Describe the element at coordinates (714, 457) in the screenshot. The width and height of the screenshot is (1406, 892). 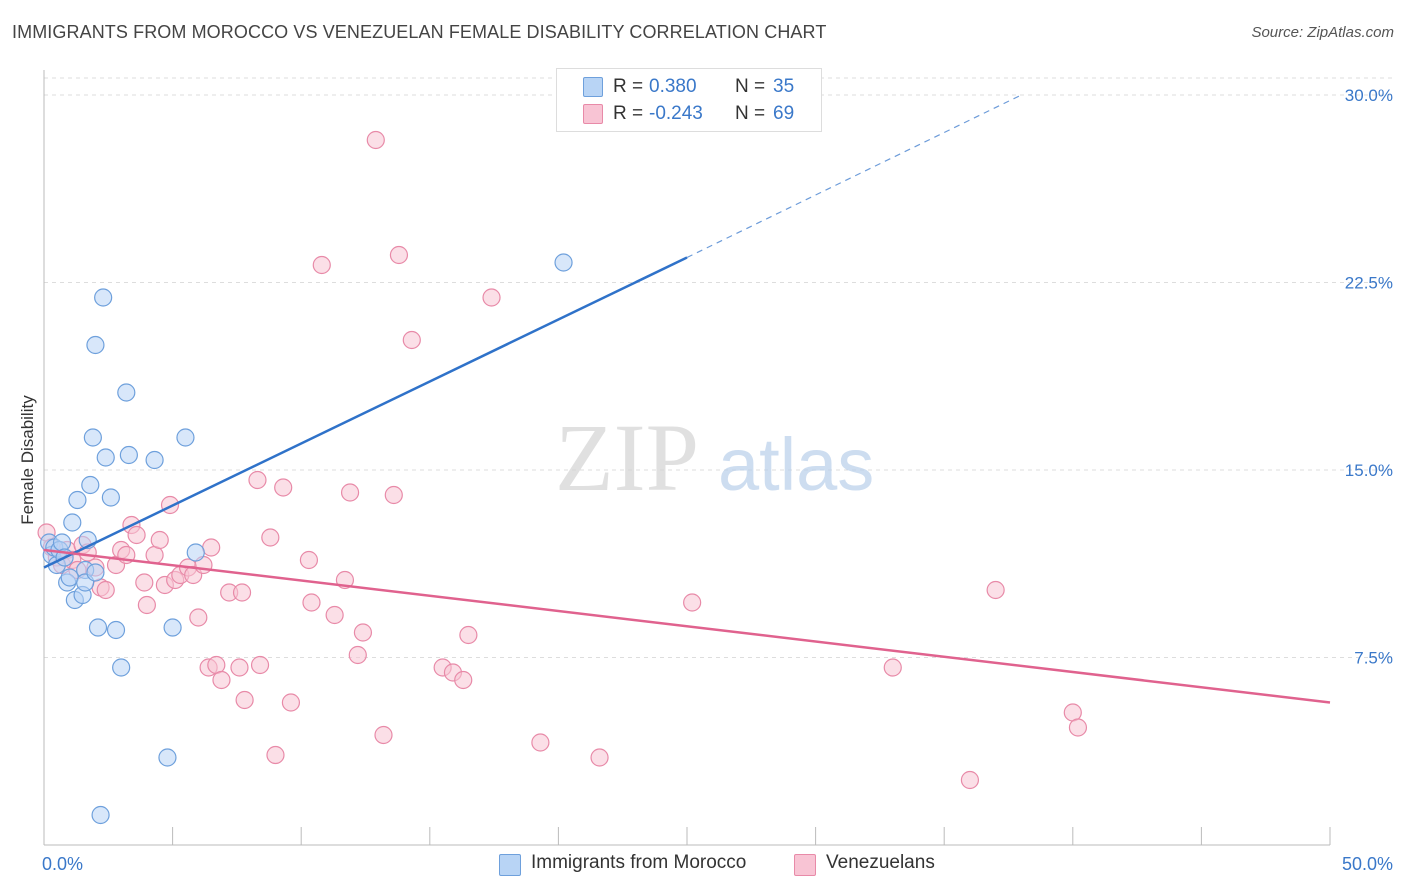
I see `watermark: ZIP atlas` at that location.